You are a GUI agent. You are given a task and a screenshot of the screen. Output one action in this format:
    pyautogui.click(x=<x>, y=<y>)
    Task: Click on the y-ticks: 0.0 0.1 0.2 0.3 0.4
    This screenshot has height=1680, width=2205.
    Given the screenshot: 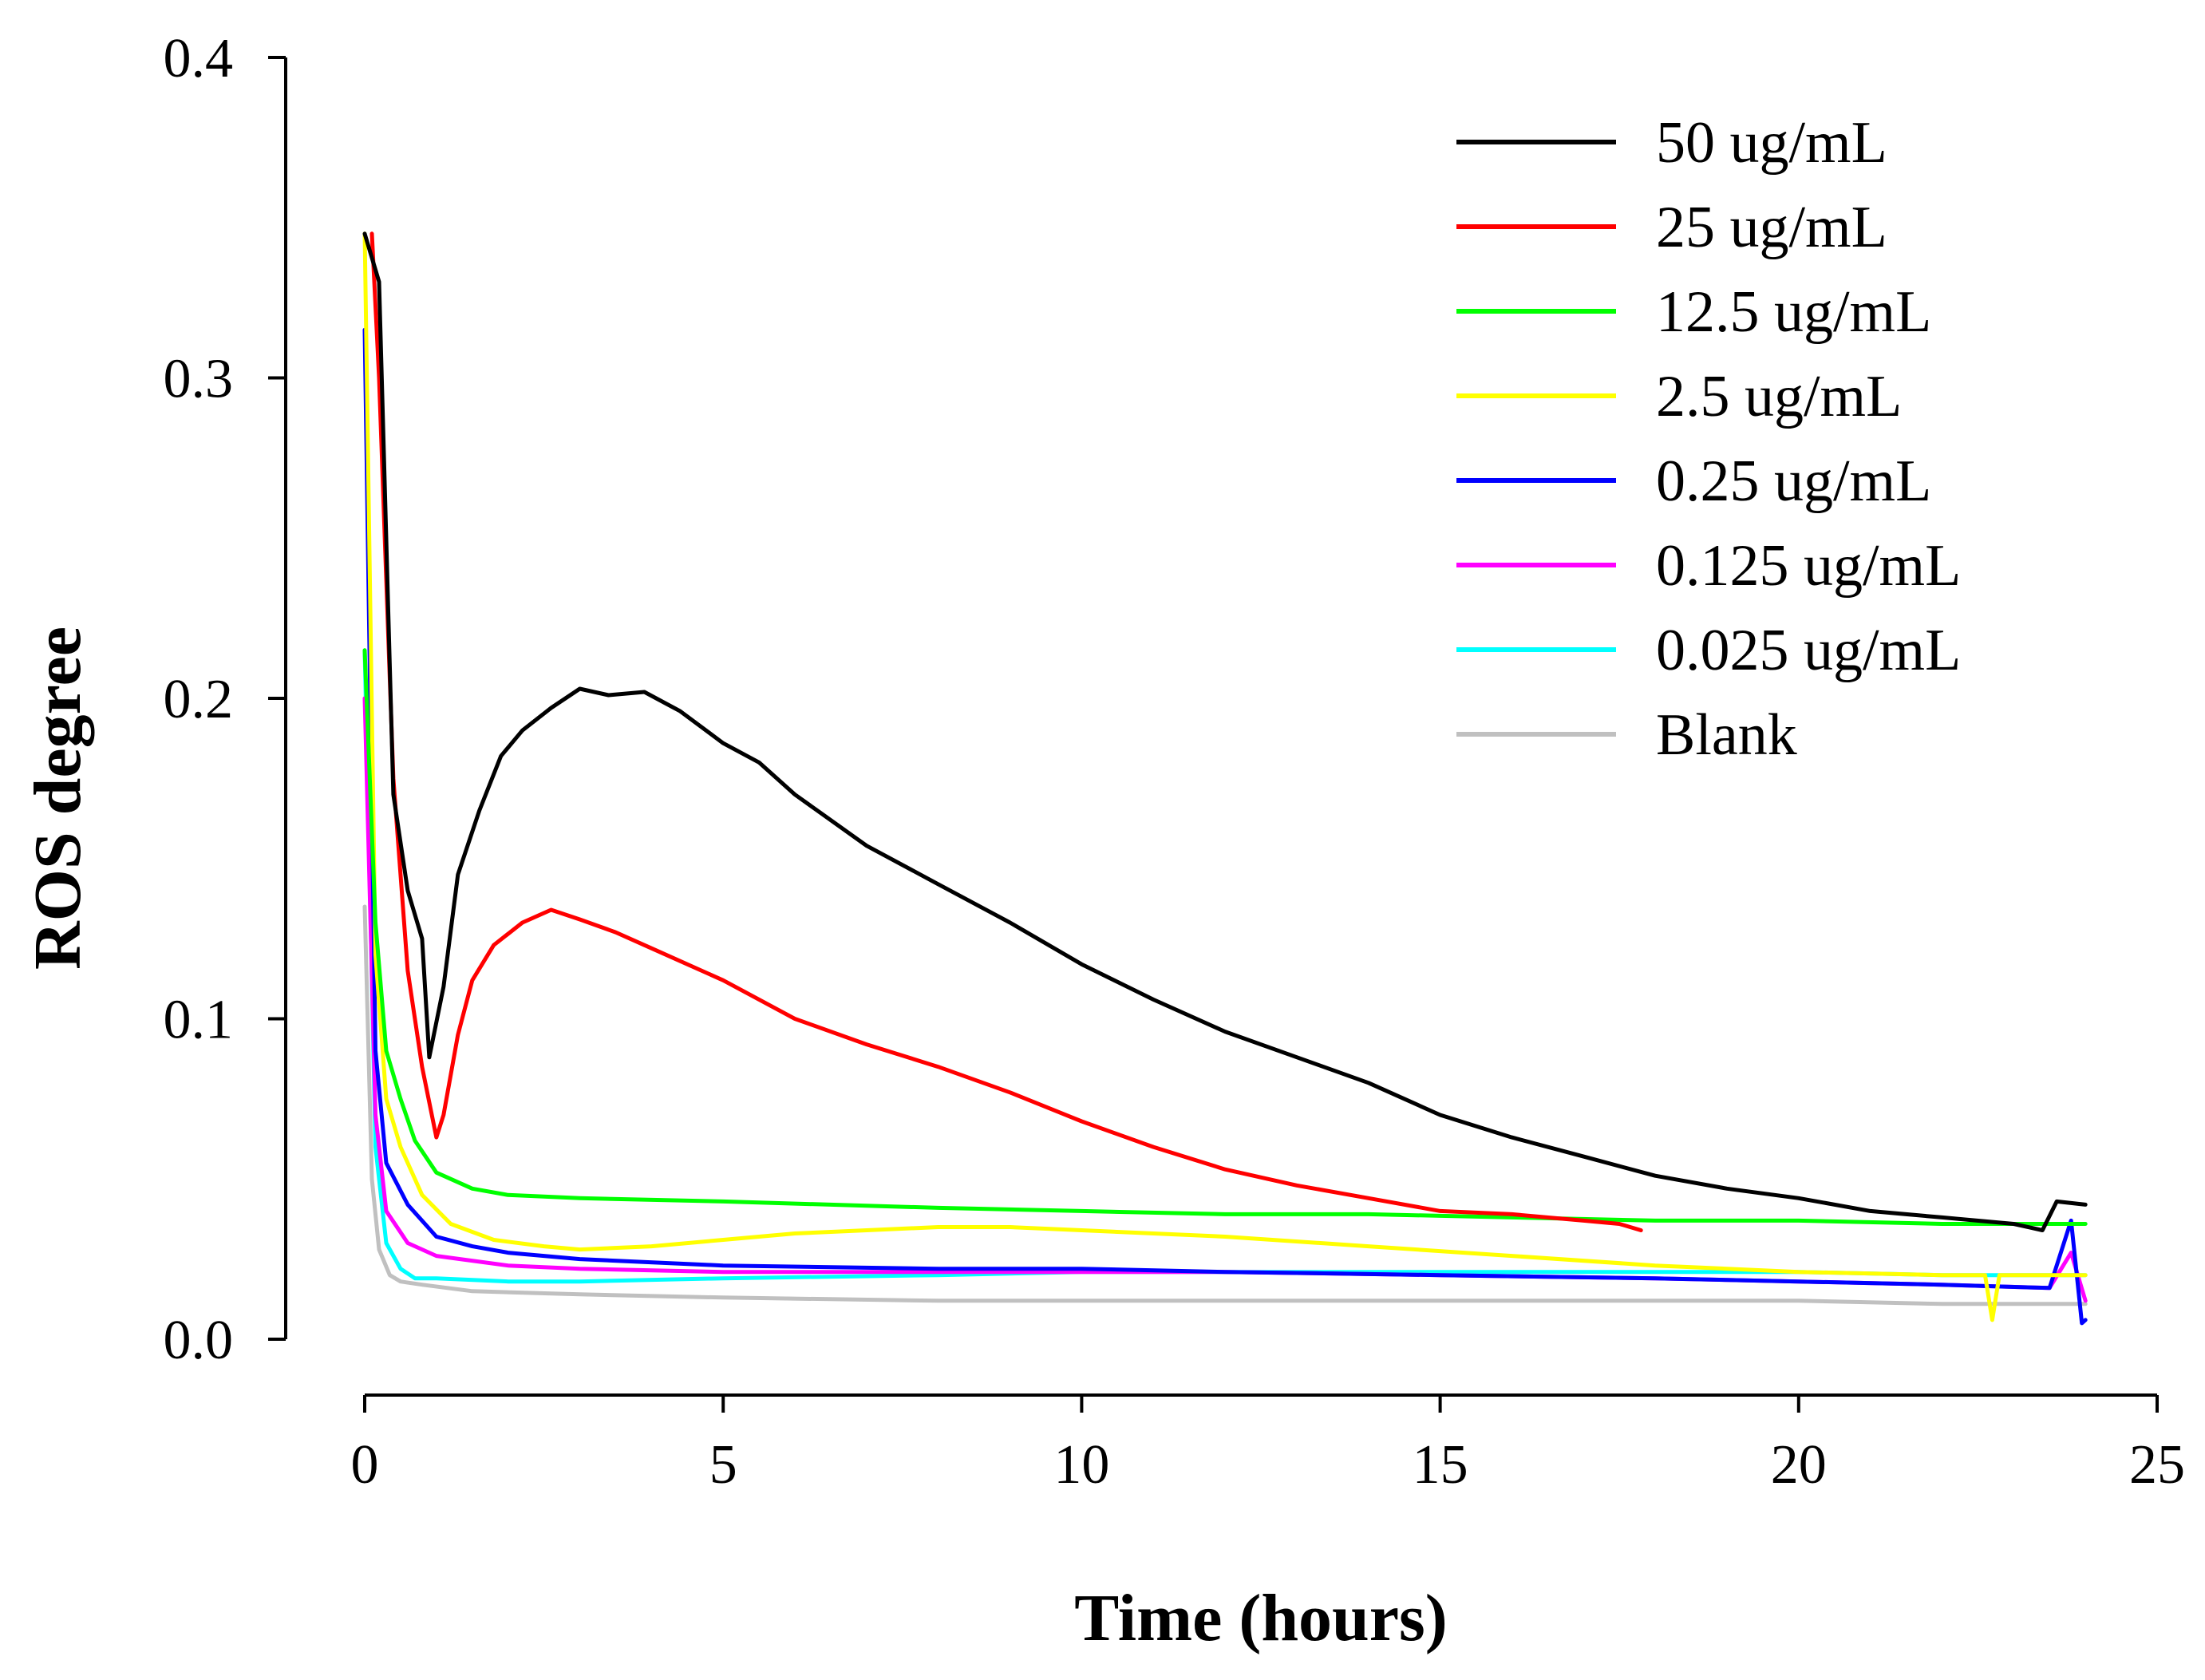 What is the action you would take?
    pyautogui.click(x=225, y=699)
    